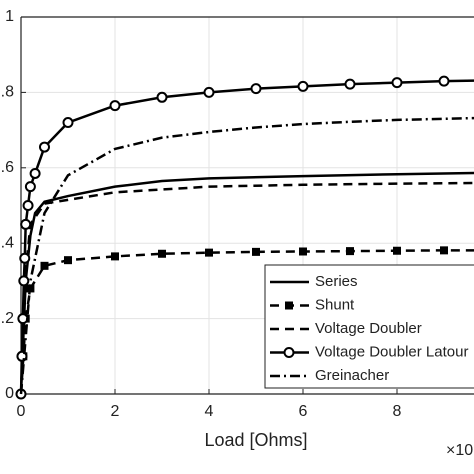 The image size is (474, 474). I want to click on y-tick-label: 1, so click(9, 16).